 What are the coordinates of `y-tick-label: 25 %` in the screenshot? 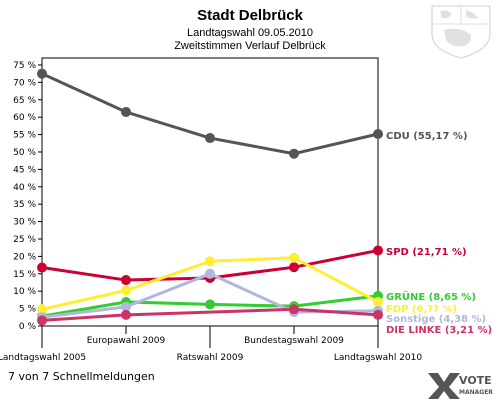 It's located at (24, 240).